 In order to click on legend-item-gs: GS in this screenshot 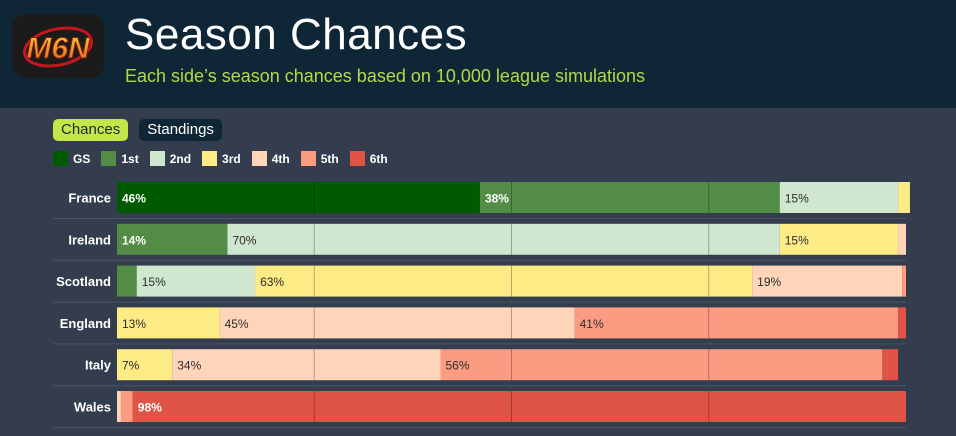, I will do `click(71, 158)`.